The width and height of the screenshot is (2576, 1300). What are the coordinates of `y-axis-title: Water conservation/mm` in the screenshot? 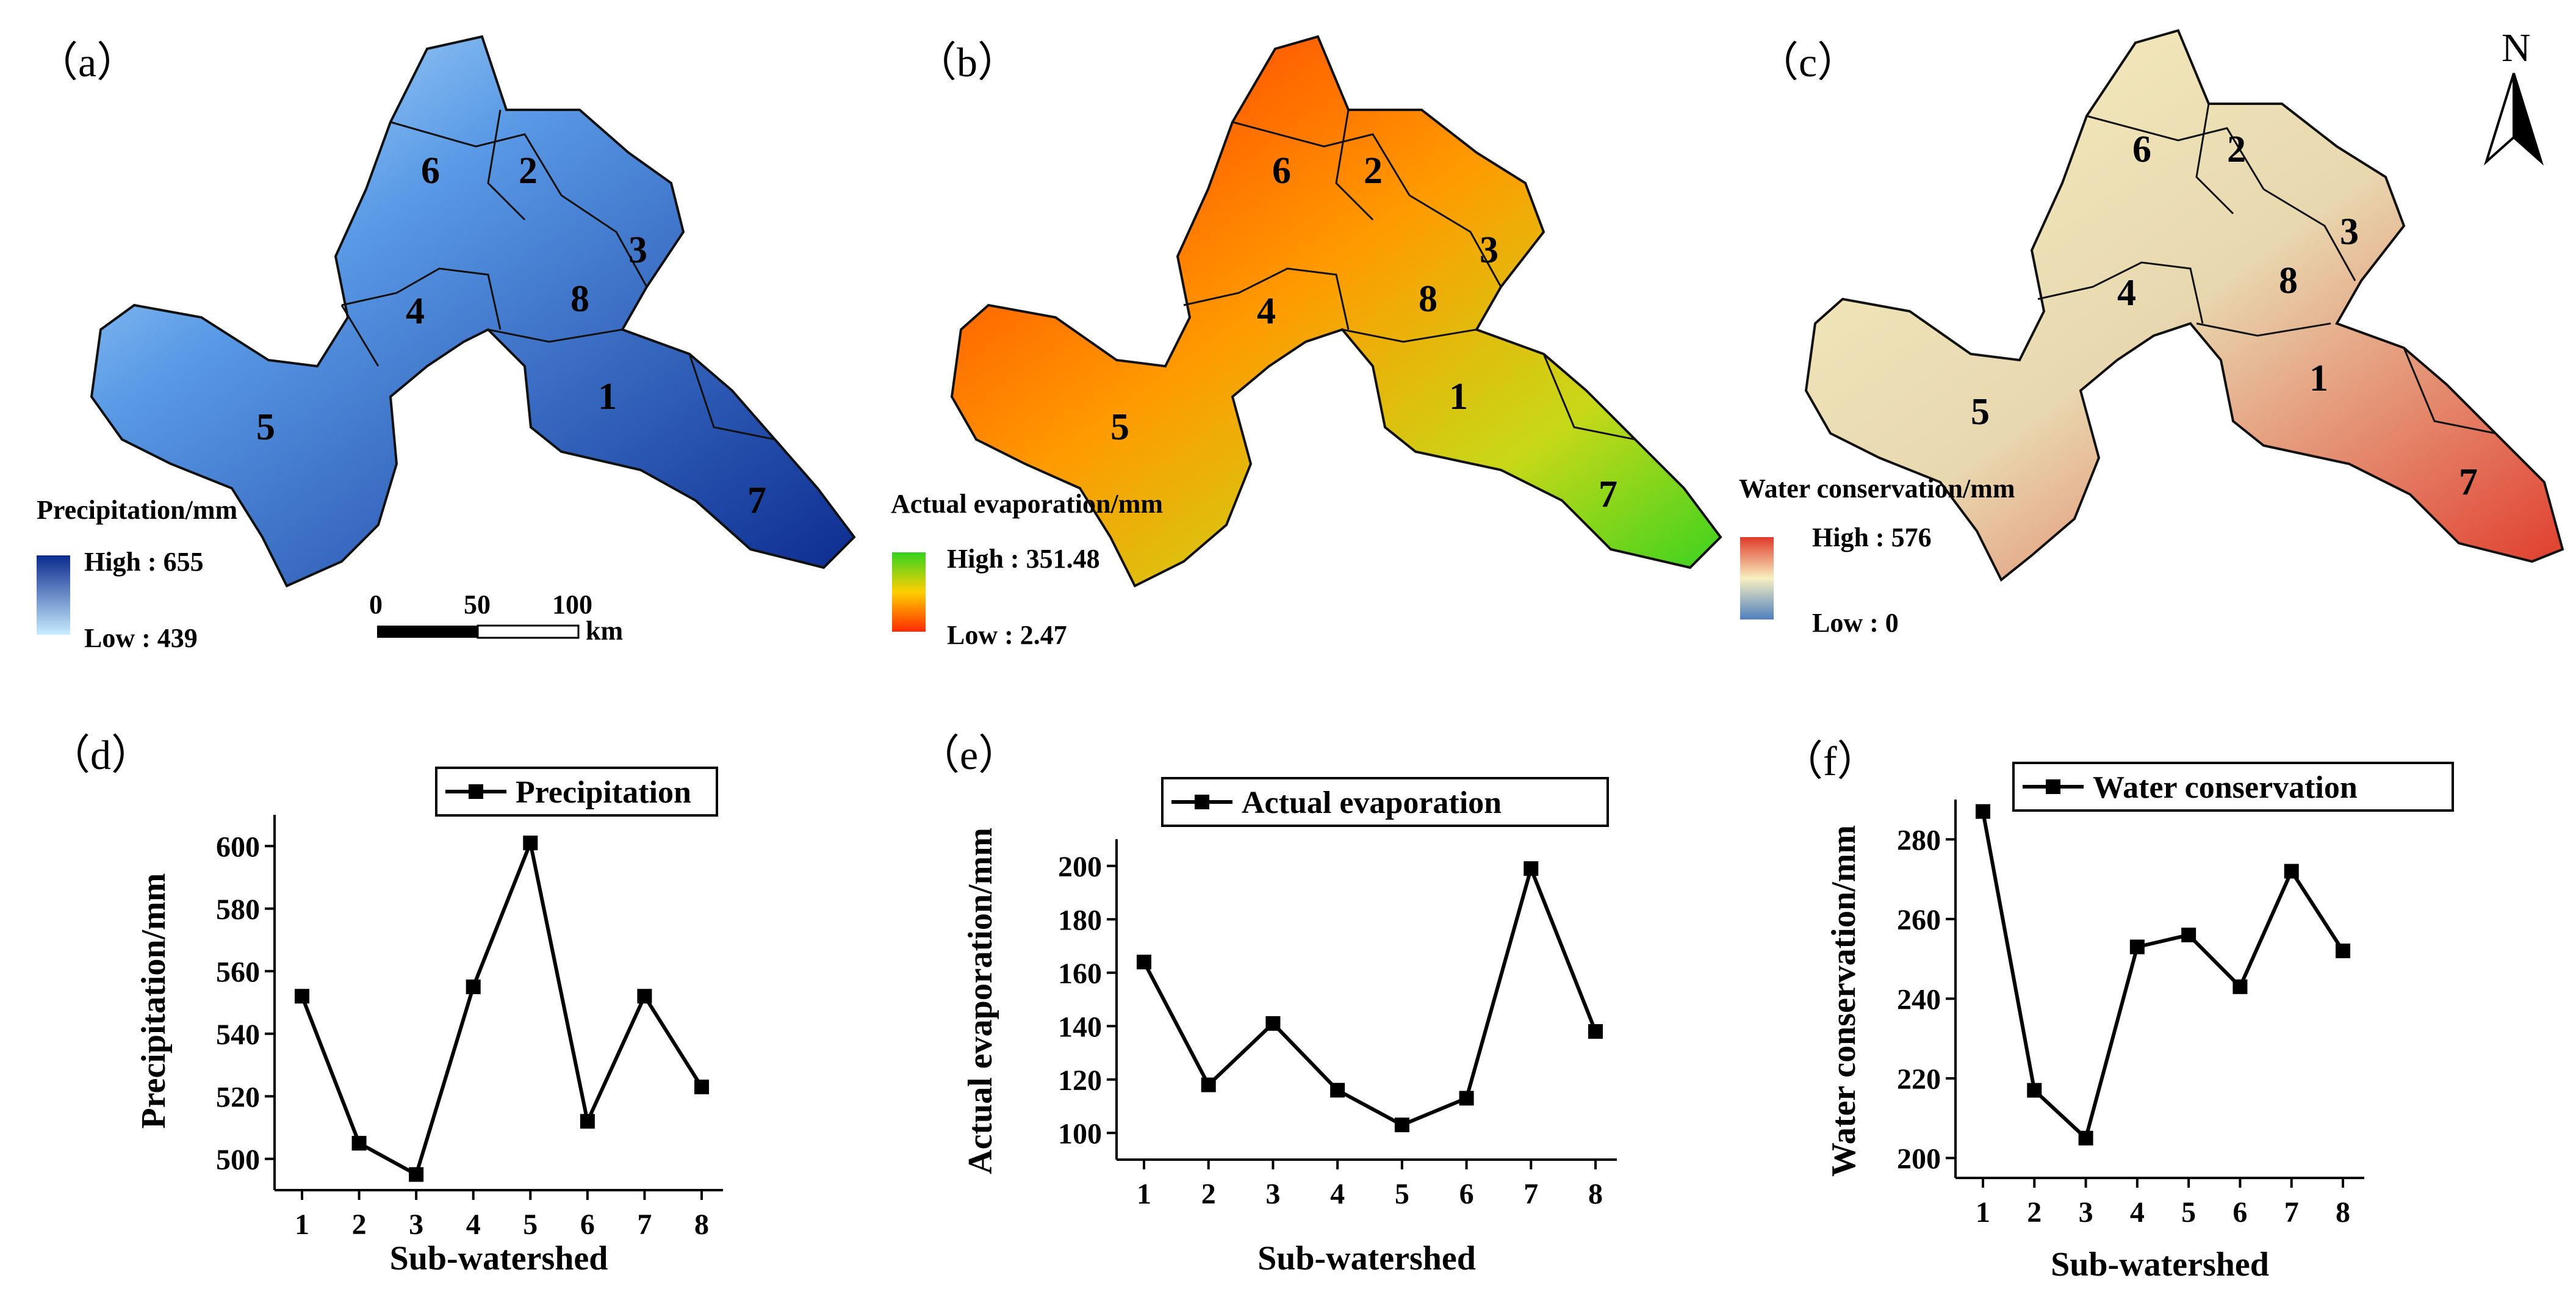 It's located at (1844, 1001).